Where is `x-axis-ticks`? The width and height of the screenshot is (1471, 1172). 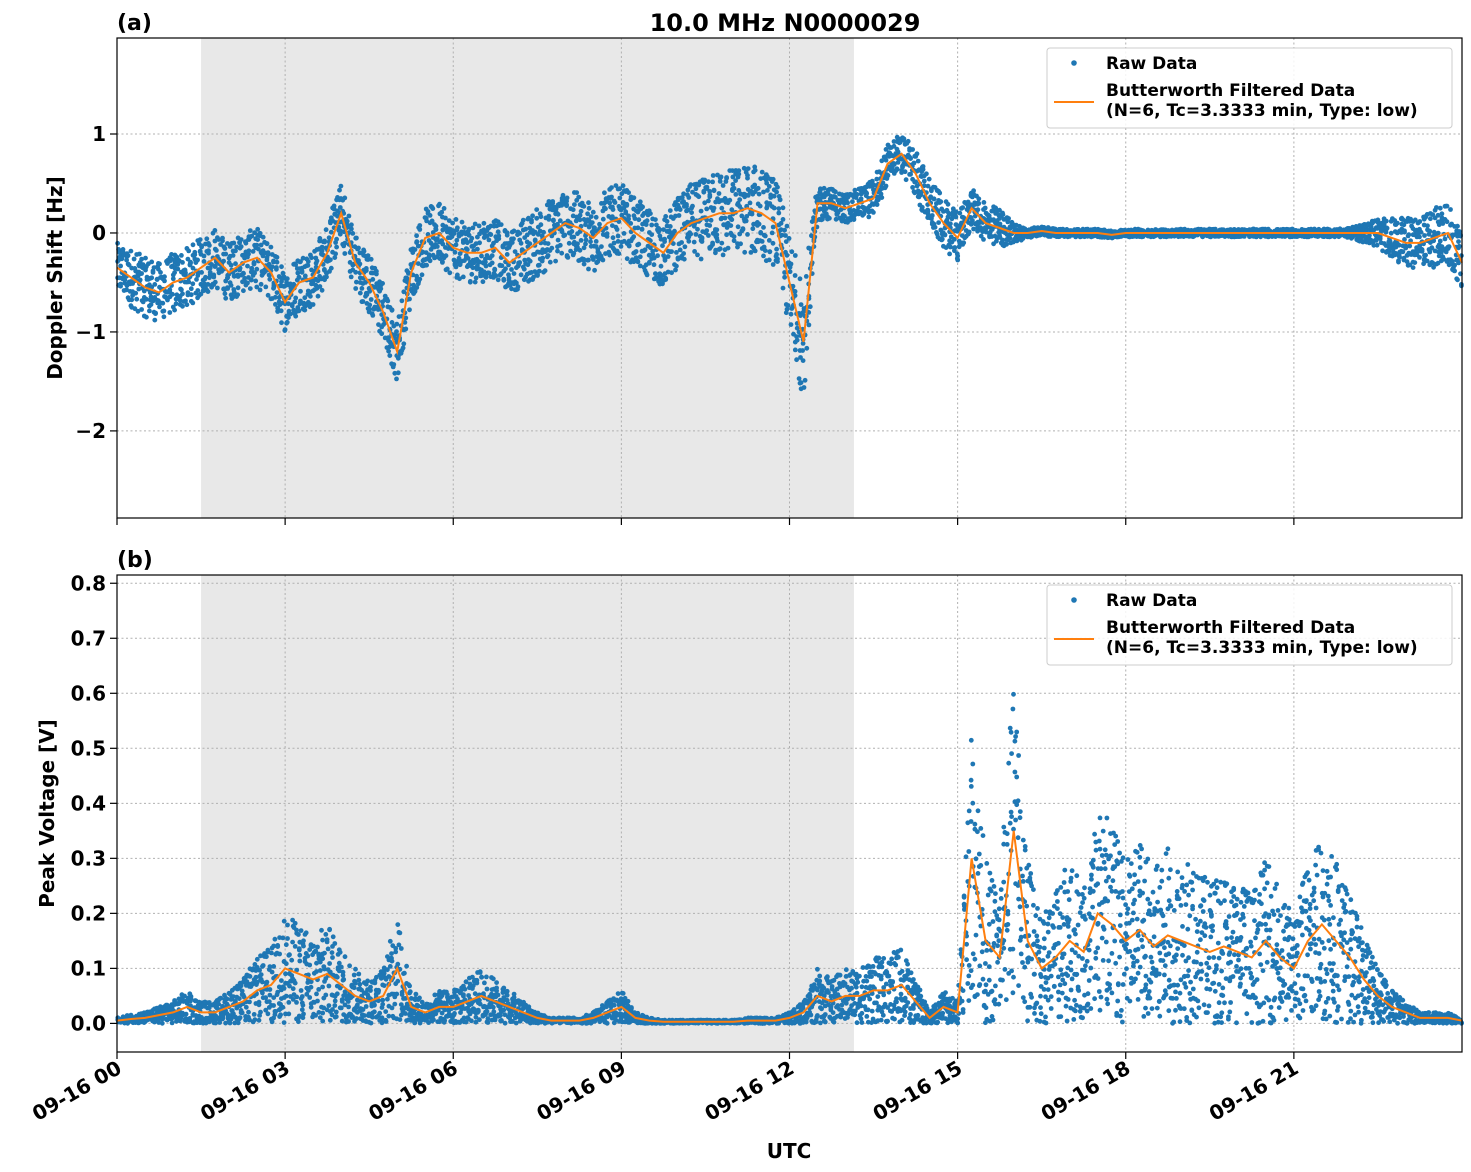 x-axis-ticks is located at coordinates (705, 521).